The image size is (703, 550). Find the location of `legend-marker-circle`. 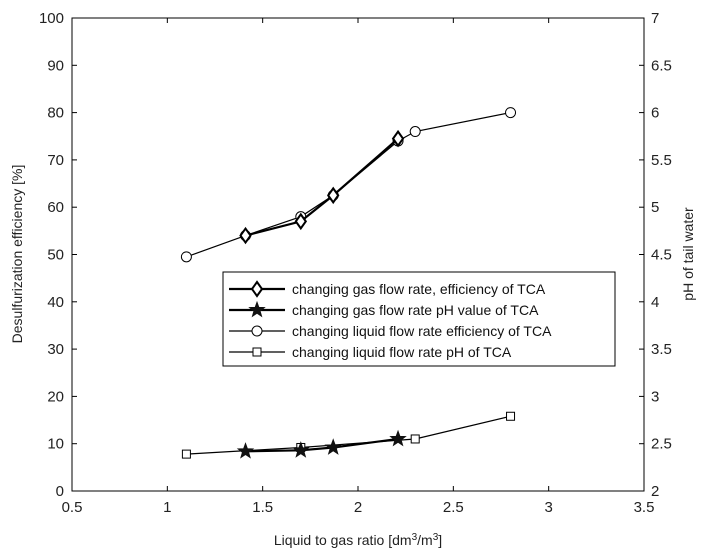

legend-marker-circle is located at coordinates (257, 331).